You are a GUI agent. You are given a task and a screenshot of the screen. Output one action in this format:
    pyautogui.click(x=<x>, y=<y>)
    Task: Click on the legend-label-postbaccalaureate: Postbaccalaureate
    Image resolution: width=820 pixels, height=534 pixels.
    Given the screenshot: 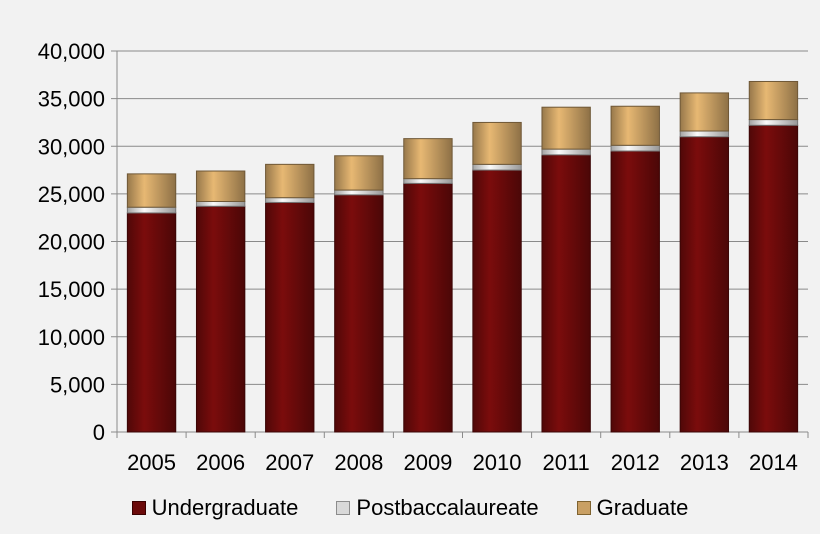 What is the action you would take?
    pyautogui.click(x=447, y=507)
    